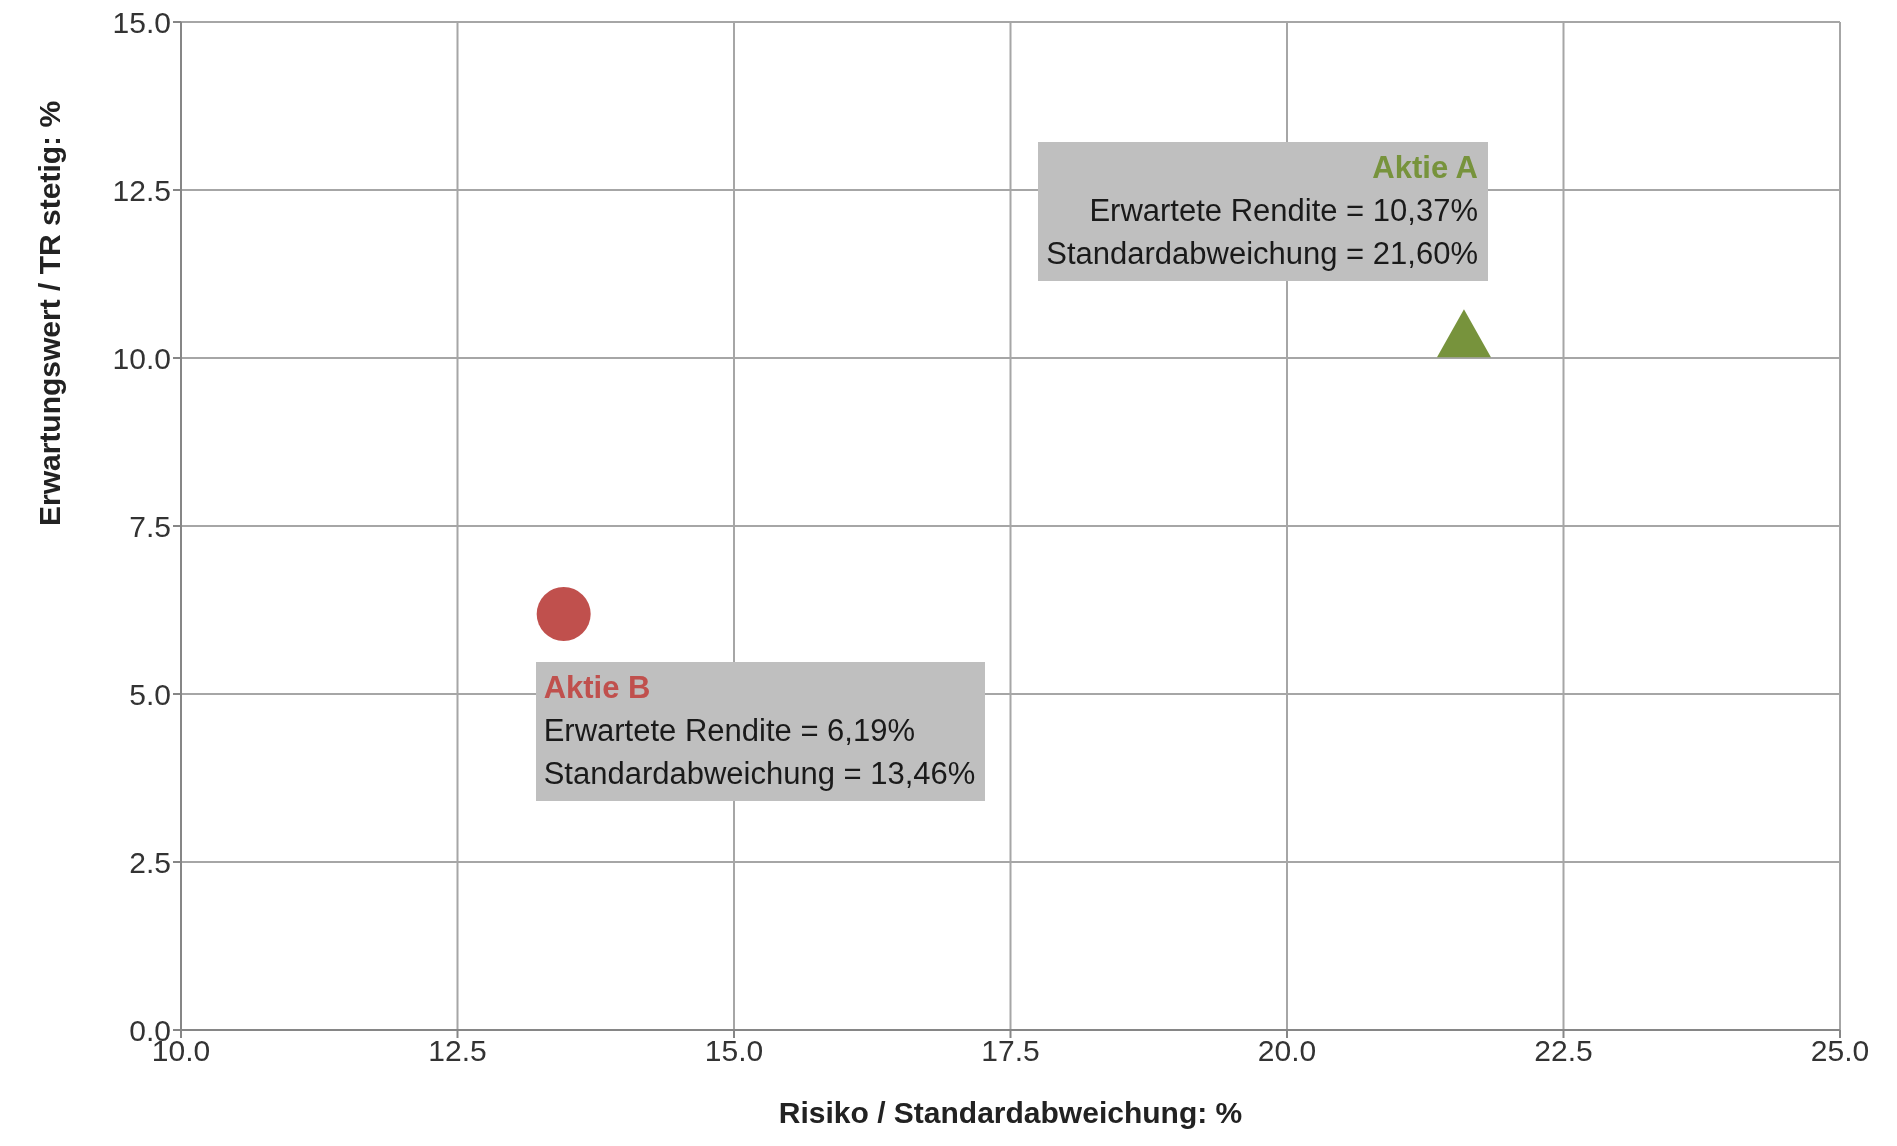 The image size is (1897, 1146). Describe the element at coordinates (141, 358) in the screenshot. I see `y-tick-label: 10.0` at that location.